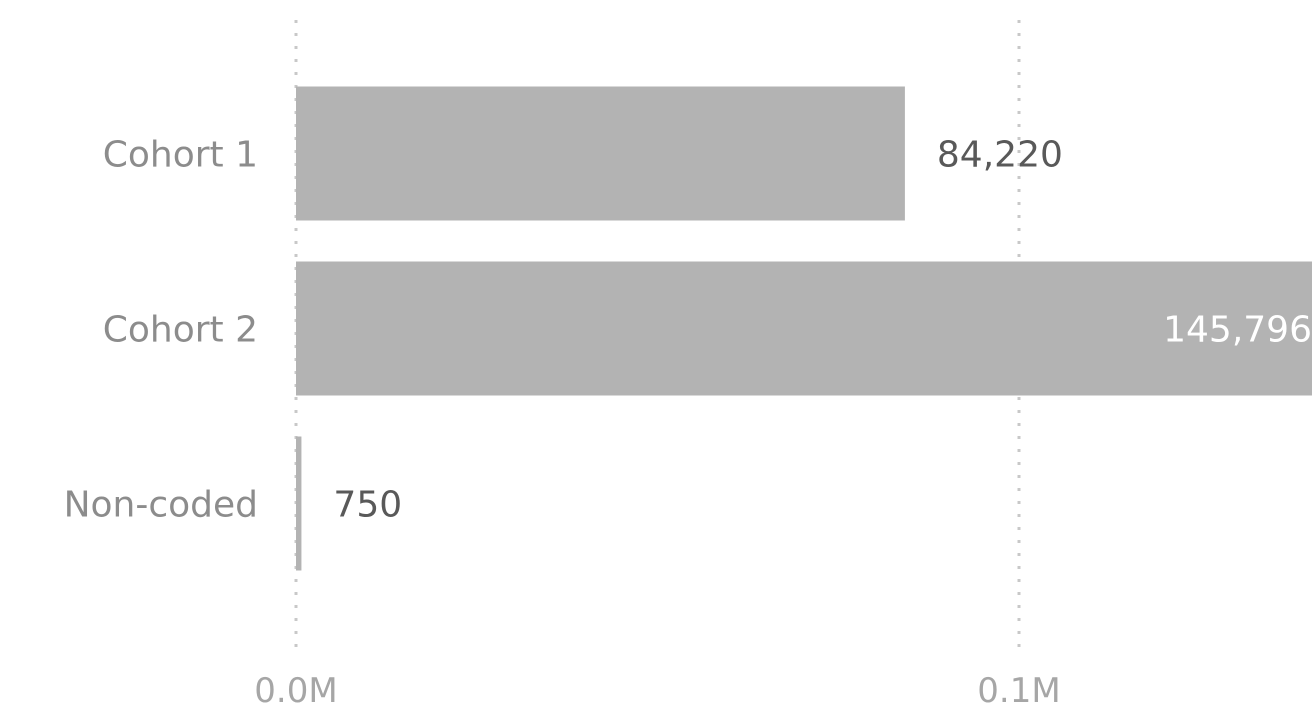  I want to click on x-tick-label: 0.1M, so click(1018, 691).